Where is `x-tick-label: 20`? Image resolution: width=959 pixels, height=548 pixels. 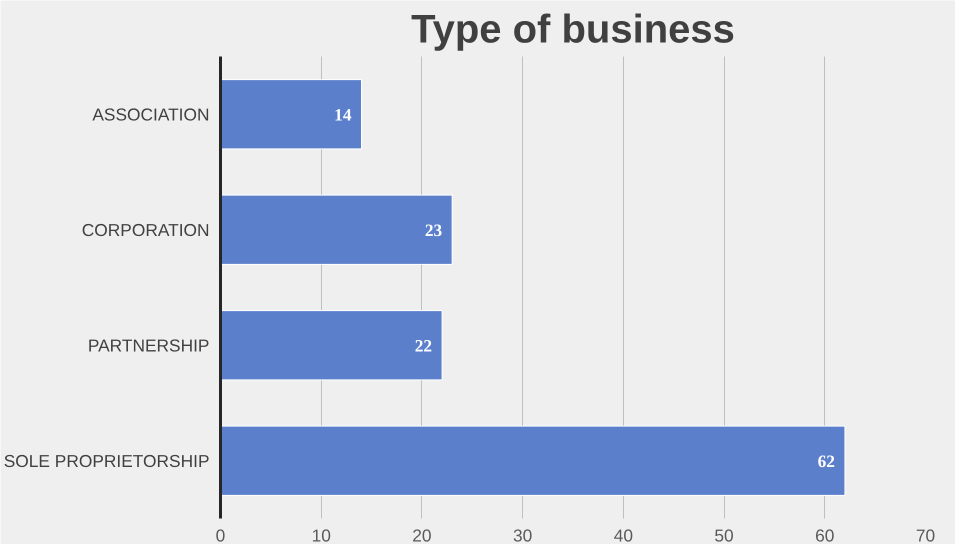
x-tick-label: 20 is located at coordinates (422, 536).